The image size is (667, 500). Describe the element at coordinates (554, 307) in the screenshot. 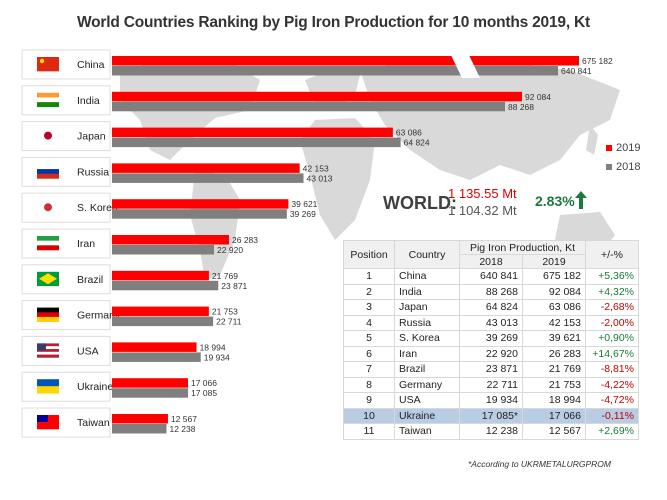

I see `cell-value-2019: 63 086` at that location.